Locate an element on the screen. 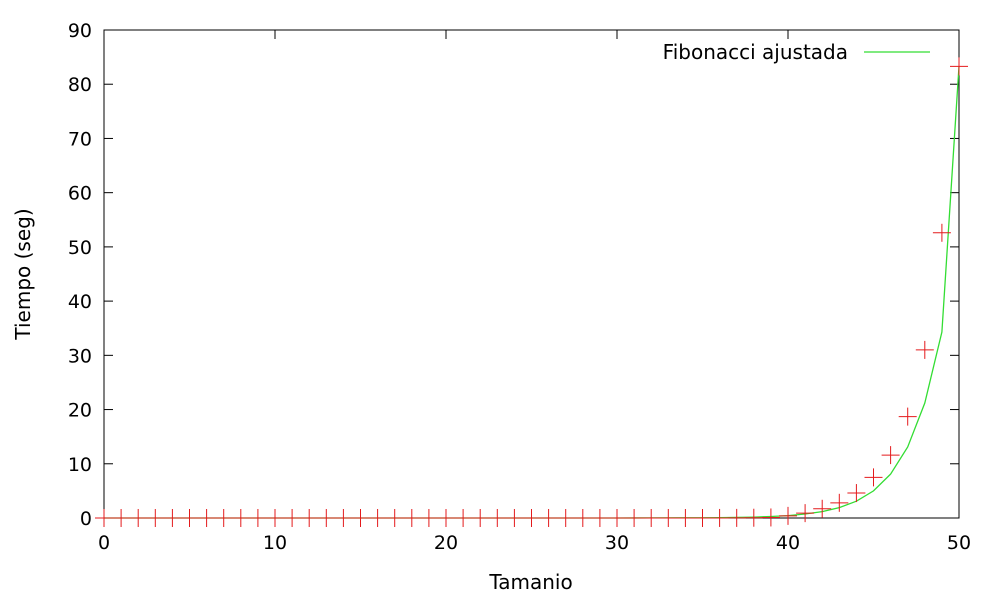 The image size is (1000, 600). y-tick-label: 0 is located at coordinates (86, 519).